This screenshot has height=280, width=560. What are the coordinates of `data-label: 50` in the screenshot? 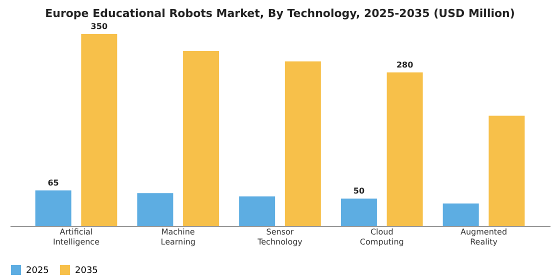 It's located at (359, 191).